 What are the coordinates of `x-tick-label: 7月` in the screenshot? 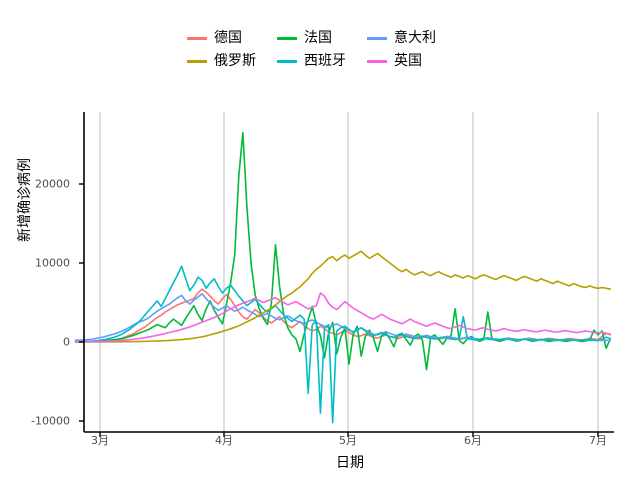 It's located at (598, 440).